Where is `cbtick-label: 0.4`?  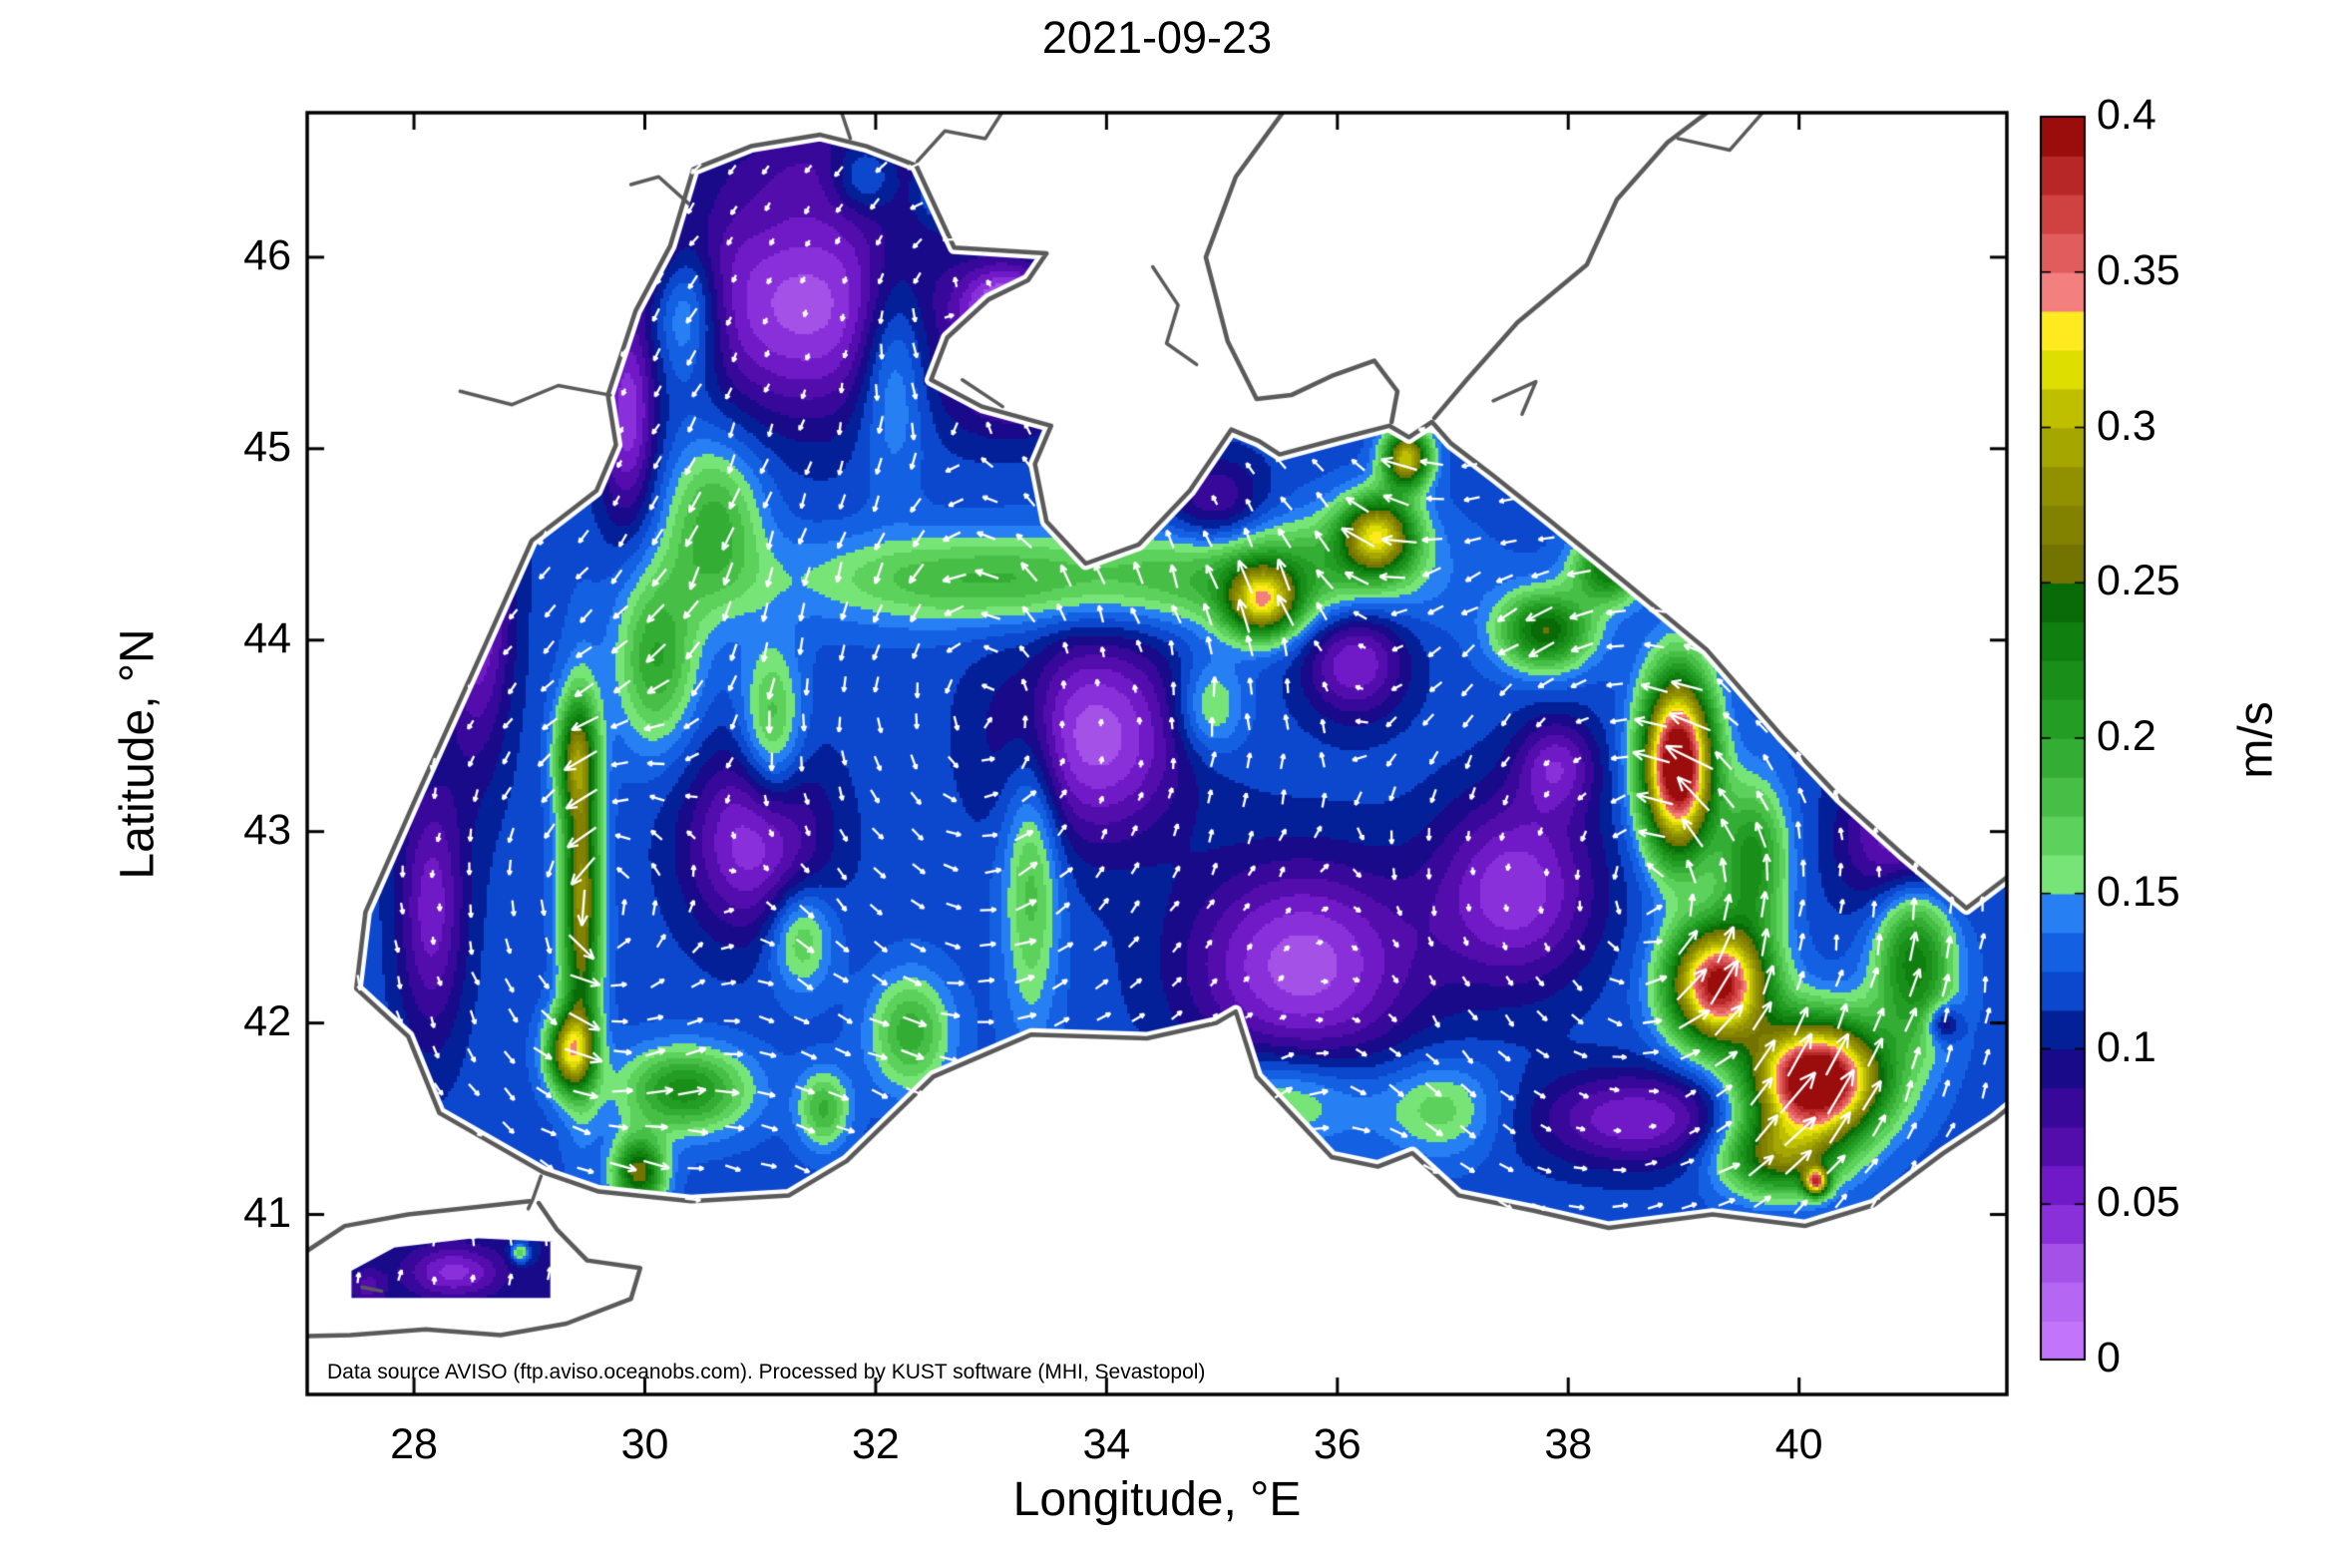
cbtick-label: 0.4 is located at coordinates (2126, 115).